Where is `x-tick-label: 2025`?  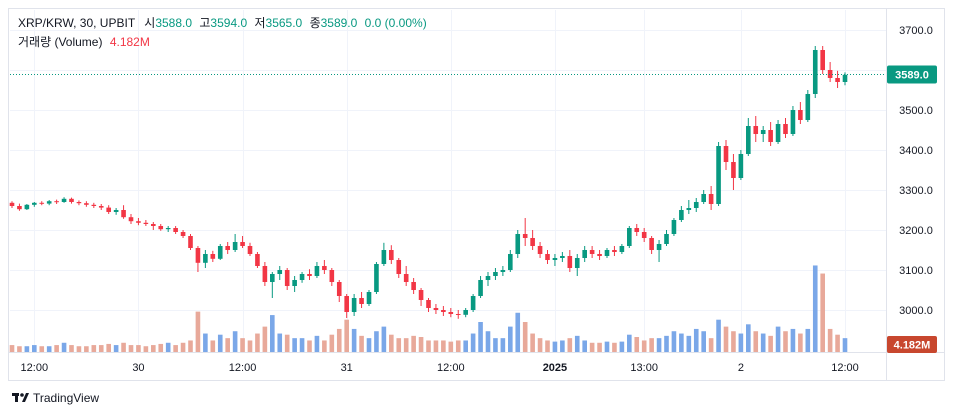 x-tick-label: 2025 is located at coordinates (555, 368).